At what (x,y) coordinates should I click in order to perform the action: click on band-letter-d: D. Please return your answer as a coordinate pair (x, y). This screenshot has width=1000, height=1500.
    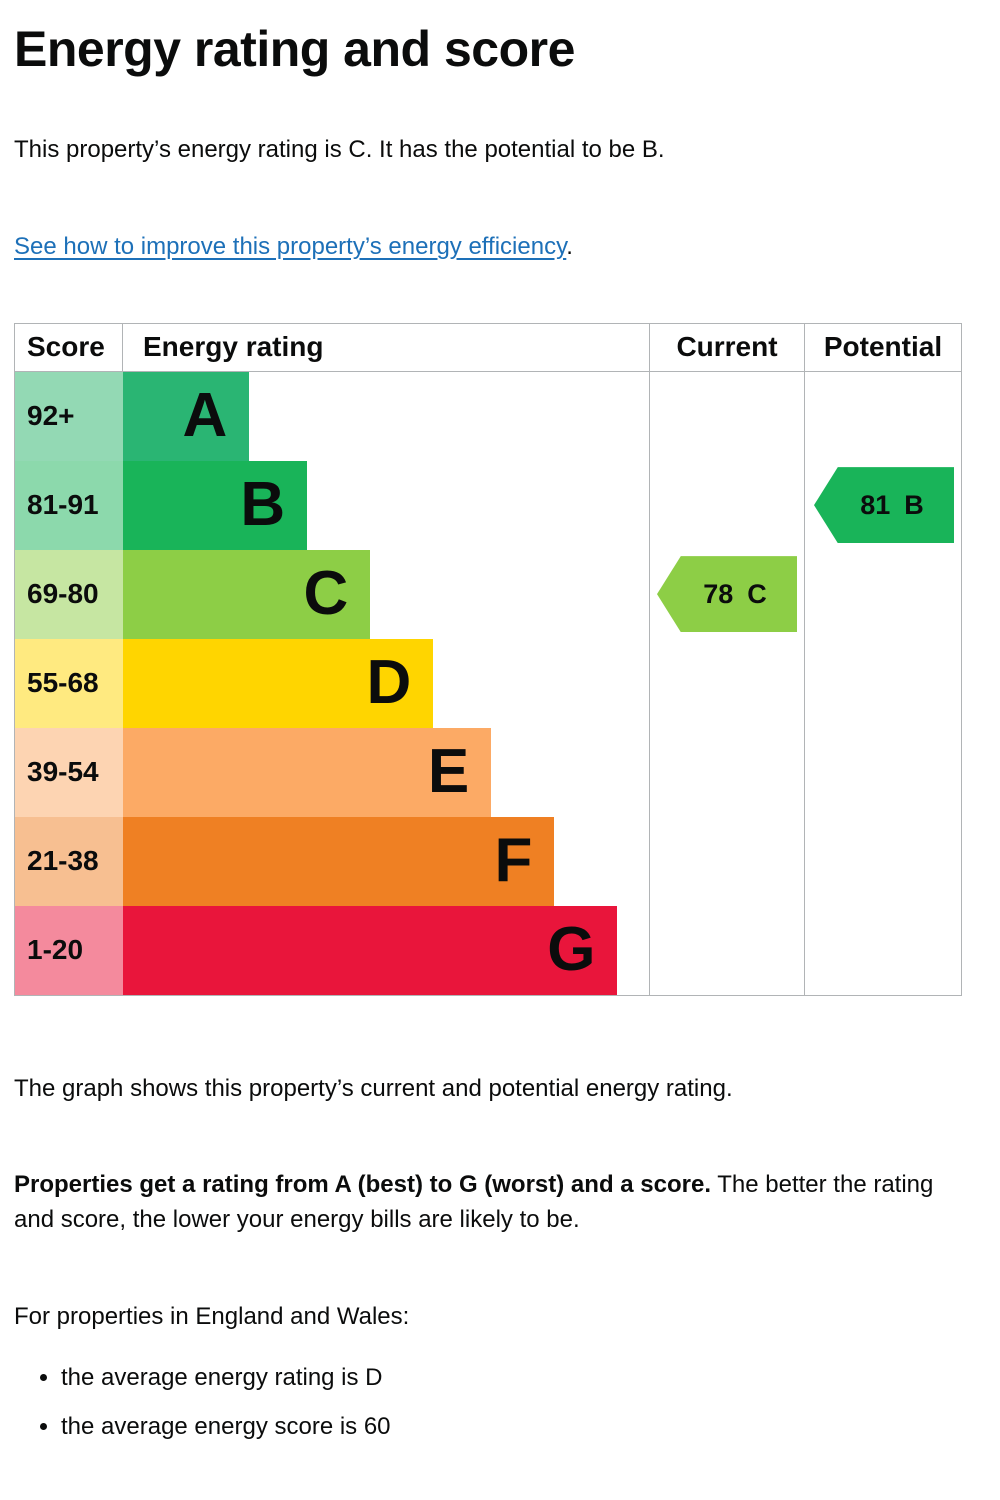
    Looking at the image, I should click on (389, 683).